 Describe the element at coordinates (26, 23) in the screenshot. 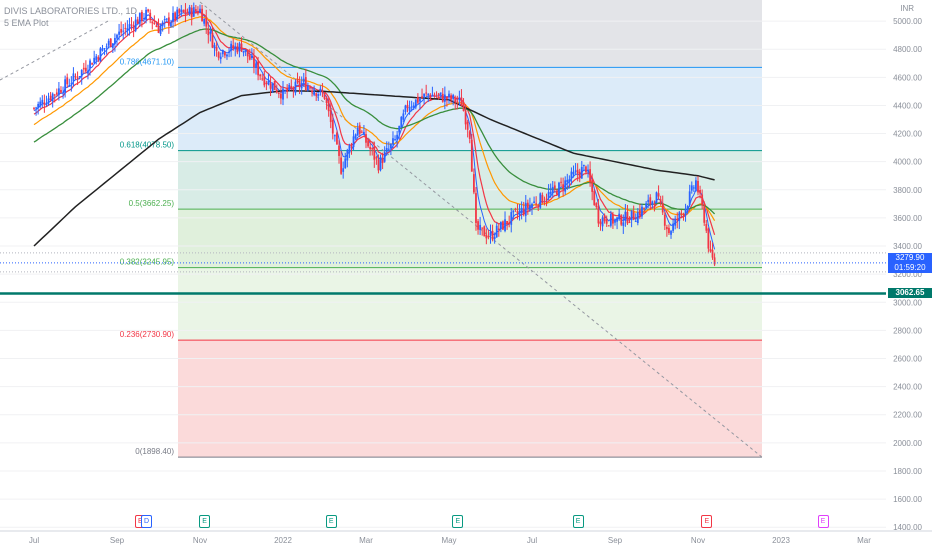

I see `indicator-label: 5 EMA Plot` at that location.